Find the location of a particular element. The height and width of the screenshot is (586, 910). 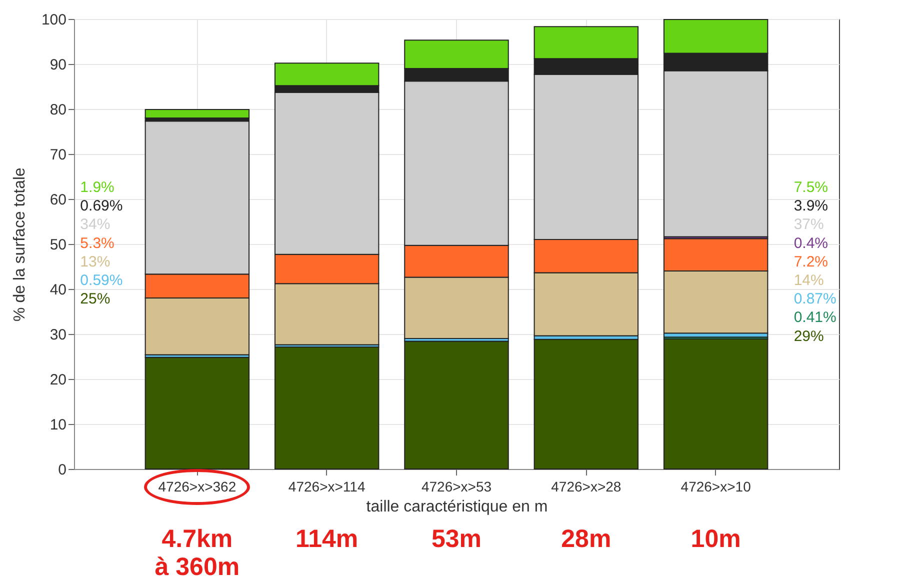

y-tick-label: 40 is located at coordinates (58, 290).